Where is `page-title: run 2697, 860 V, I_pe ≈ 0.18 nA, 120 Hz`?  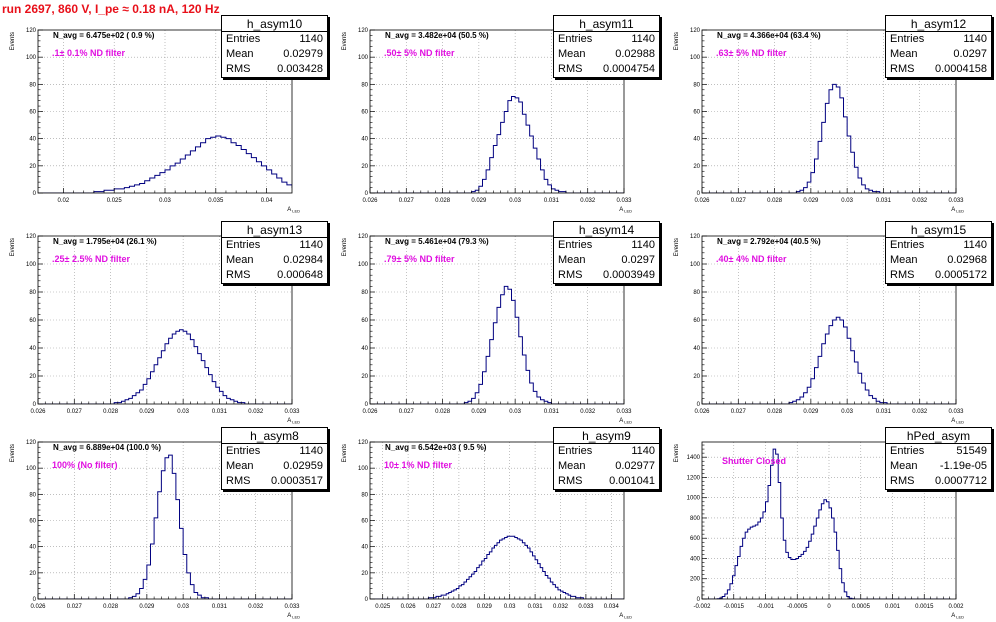
page-title: run 2697, 860 V, I_pe ≈ 0.18 nA, 120 Hz is located at coordinates (111, 9).